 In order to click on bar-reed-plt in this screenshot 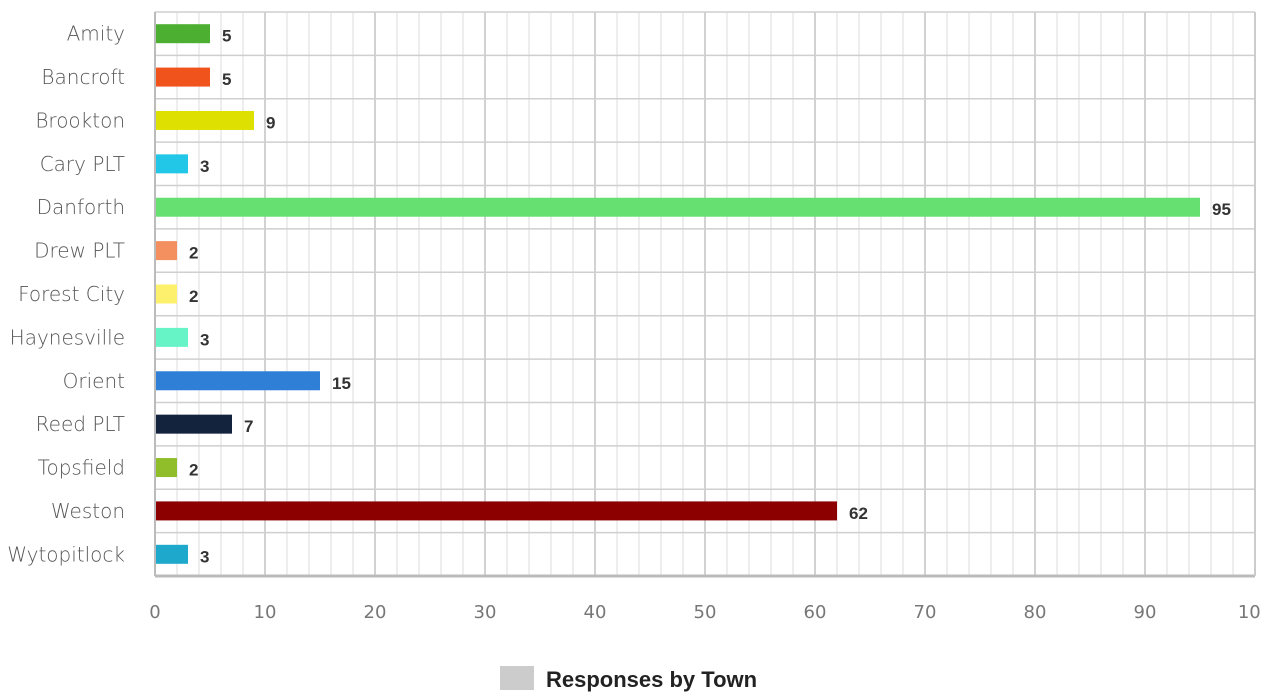, I will do `click(194, 424)`.